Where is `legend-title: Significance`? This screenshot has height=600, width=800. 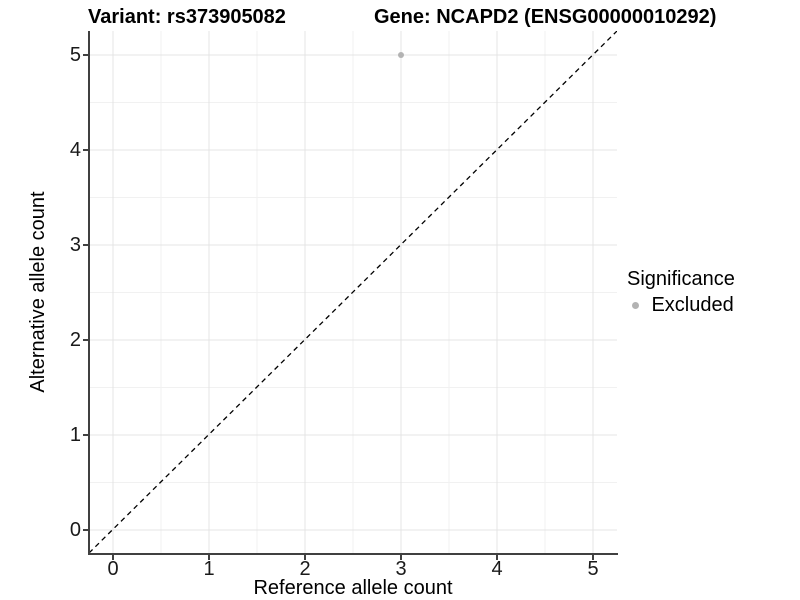 legend-title: Significance is located at coordinates (681, 279).